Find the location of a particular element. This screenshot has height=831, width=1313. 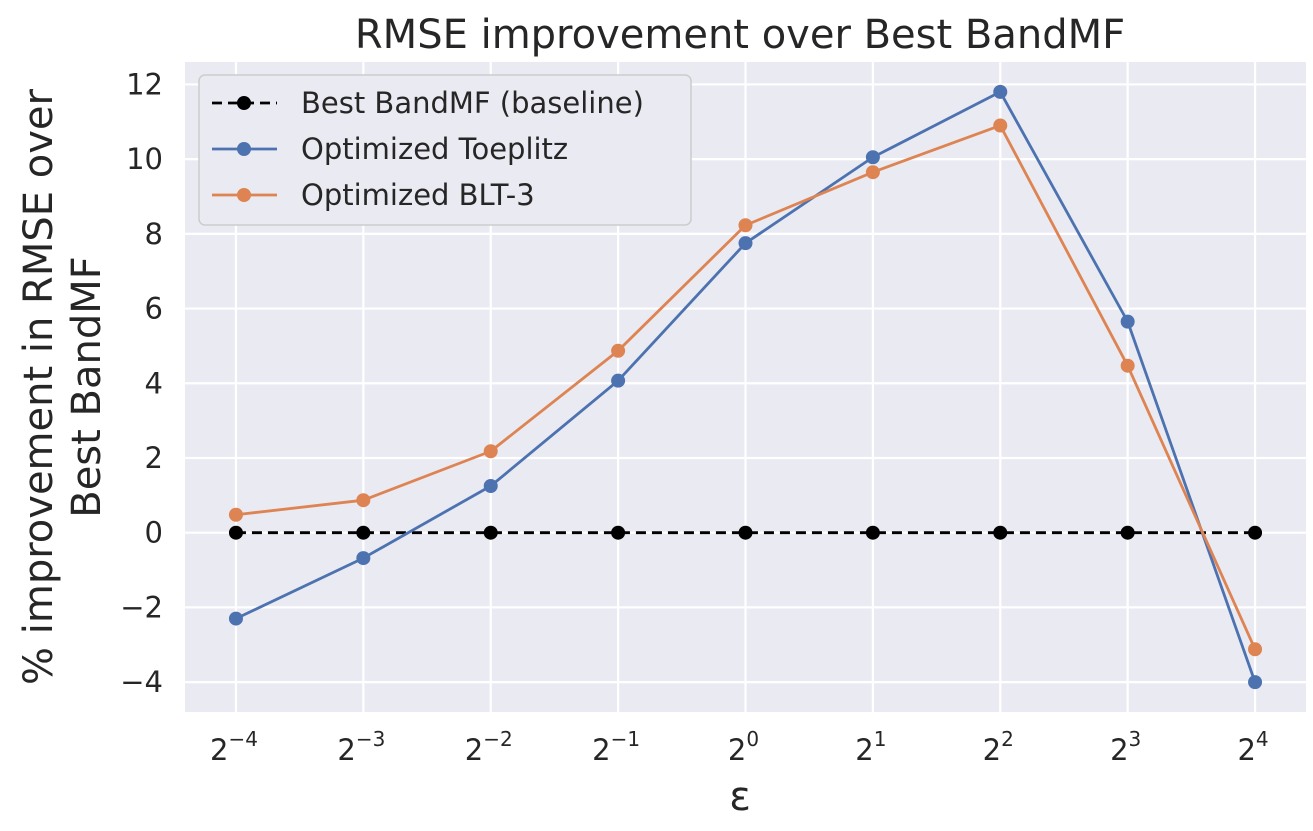

y-tick-label: 8 is located at coordinates (154, 234).